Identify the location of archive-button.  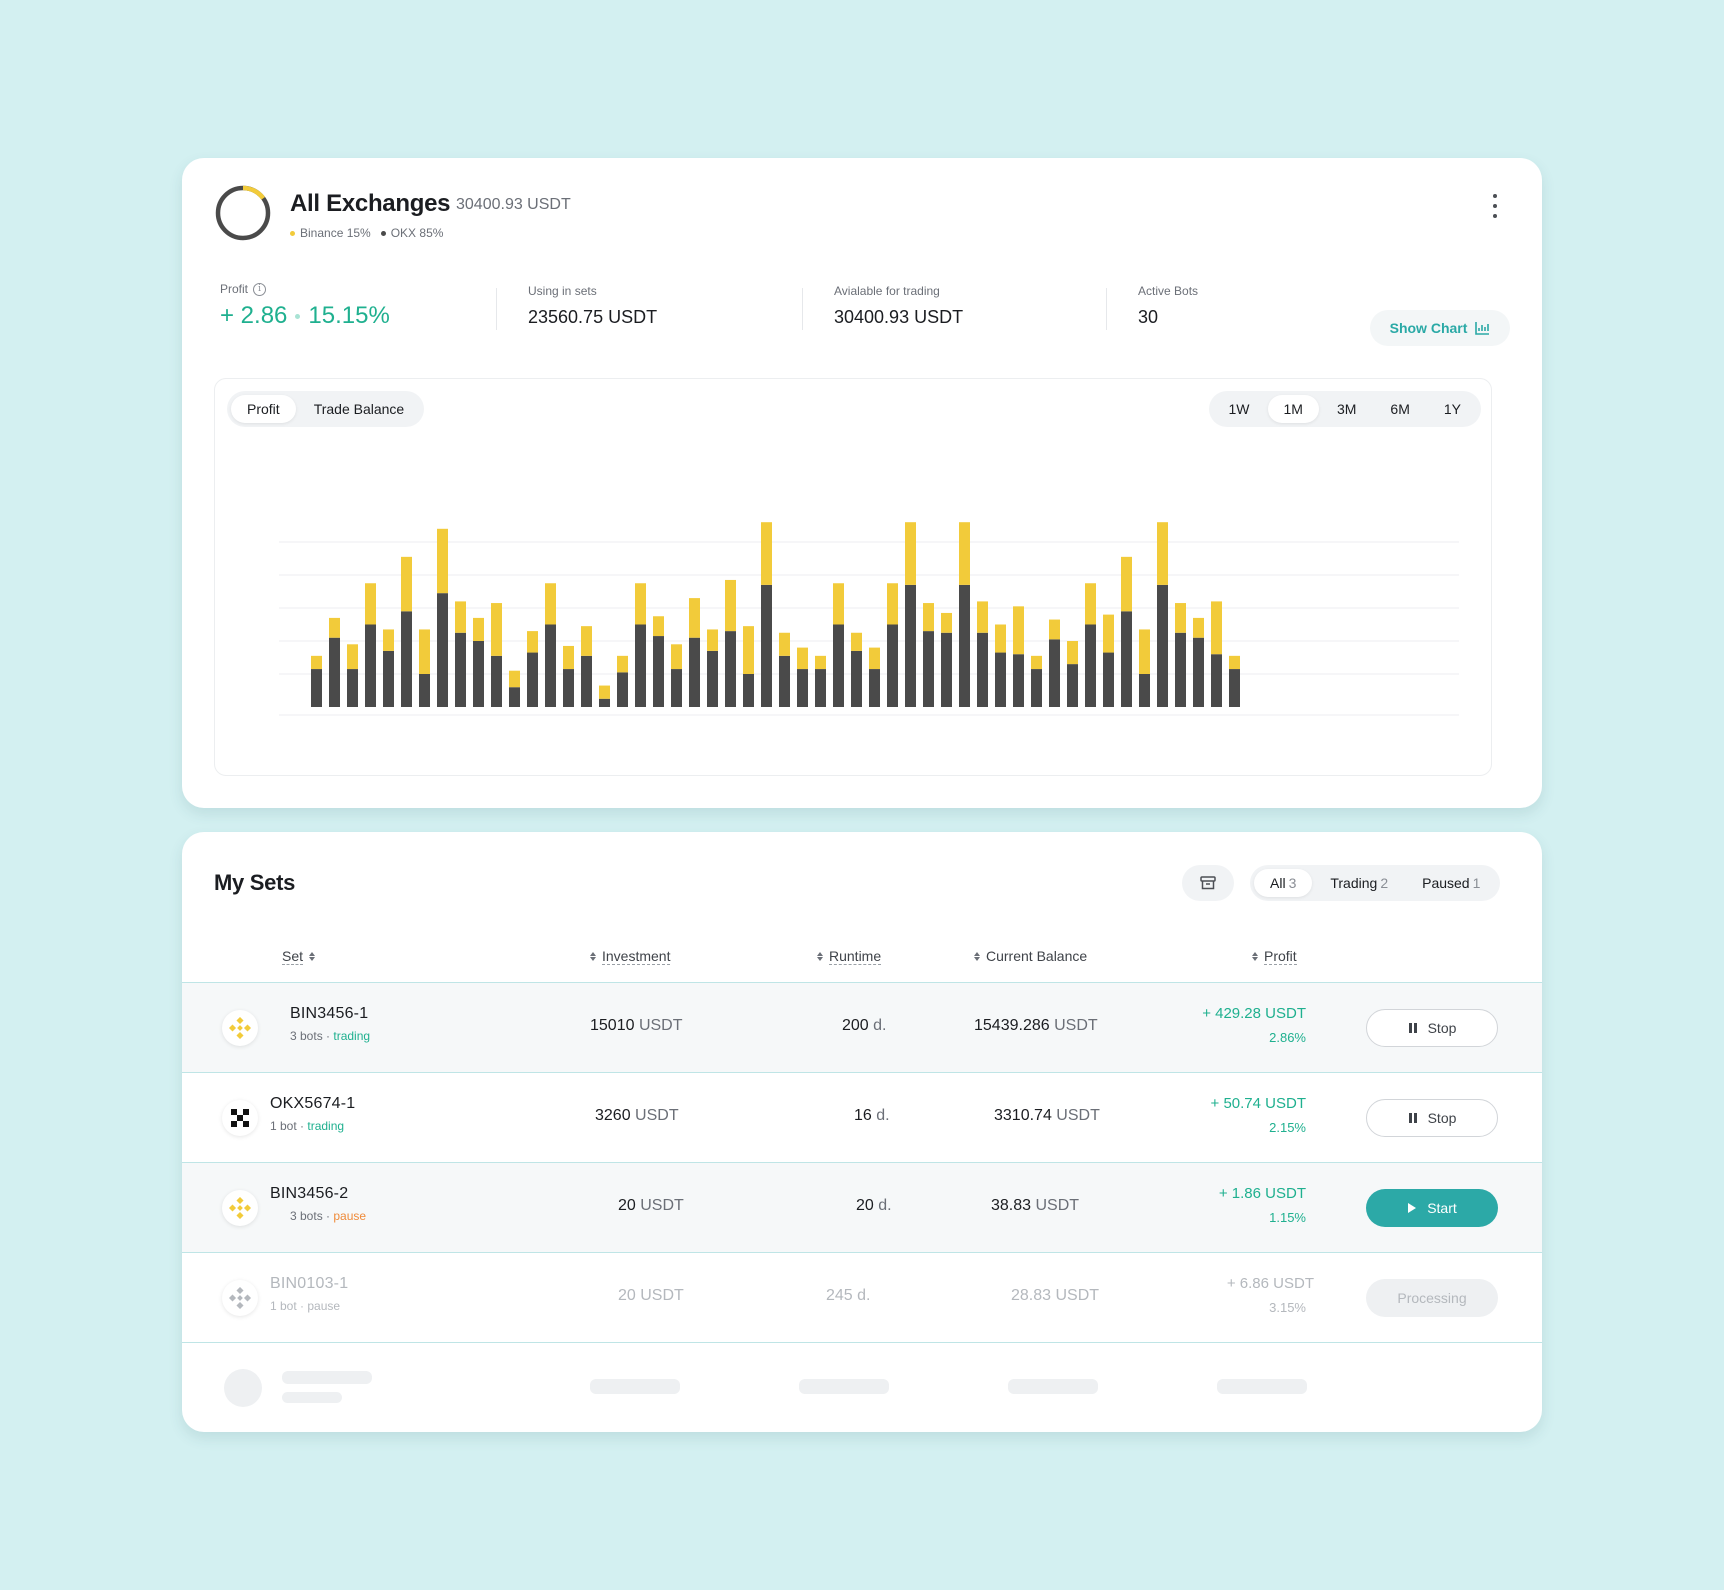
(1208, 883).